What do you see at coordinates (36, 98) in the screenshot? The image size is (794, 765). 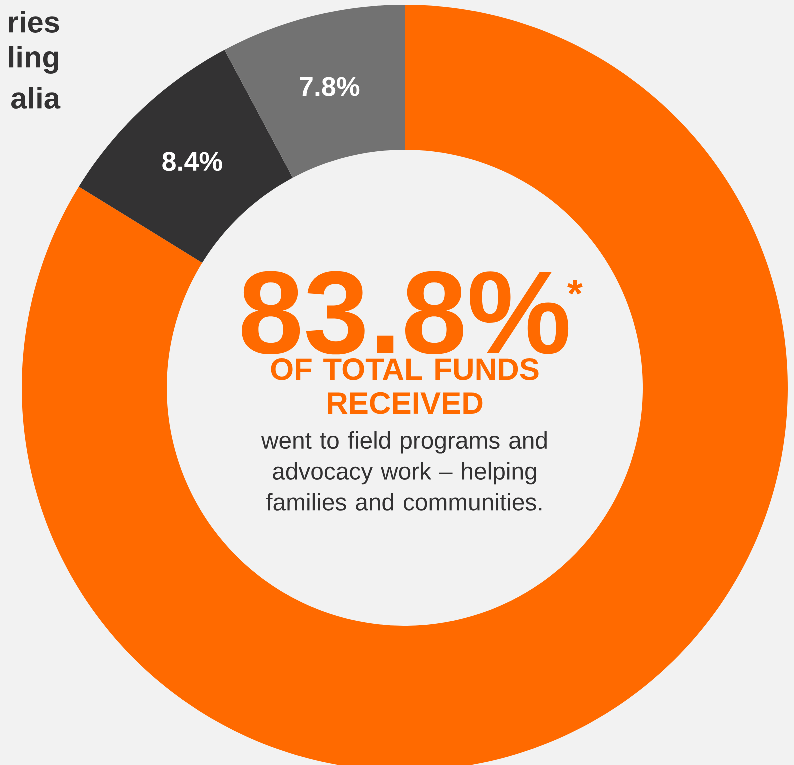 I see `text: alia` at bounding box center [36, 98].